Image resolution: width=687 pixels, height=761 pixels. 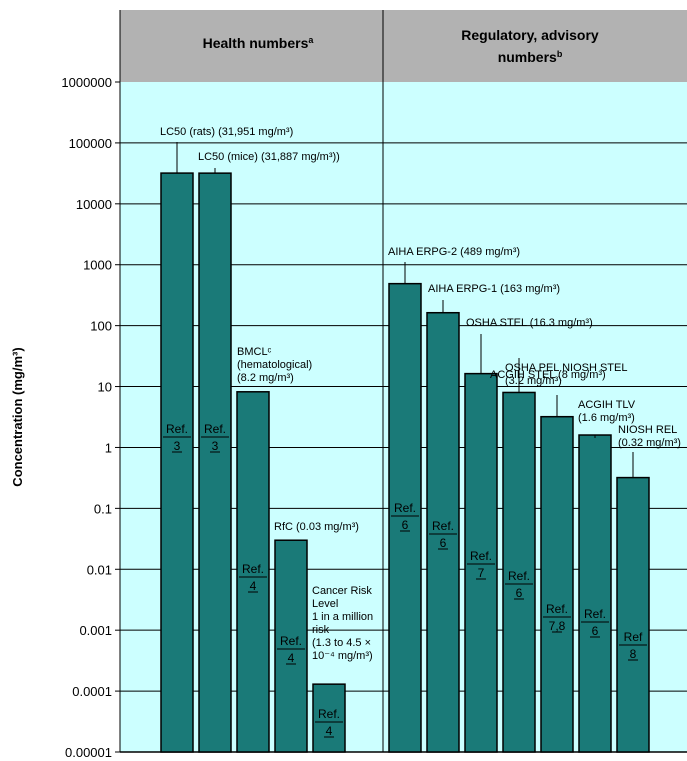 I want to click on bar-annotation: AIHA ERPG-2 (489 mg/m³), so click(x=454, y=252).